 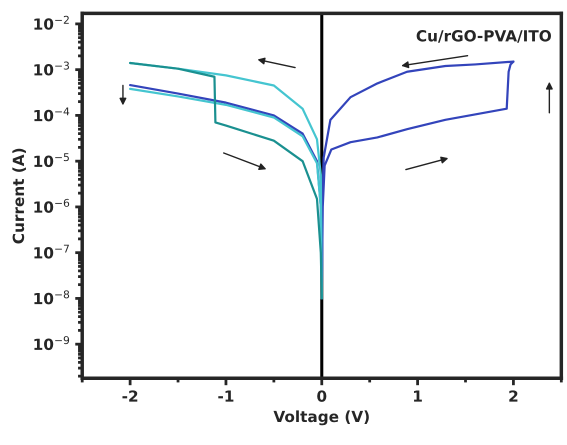 I want to click on y-tick-label: 10$^{−3}$, so click(x=51, y=69).